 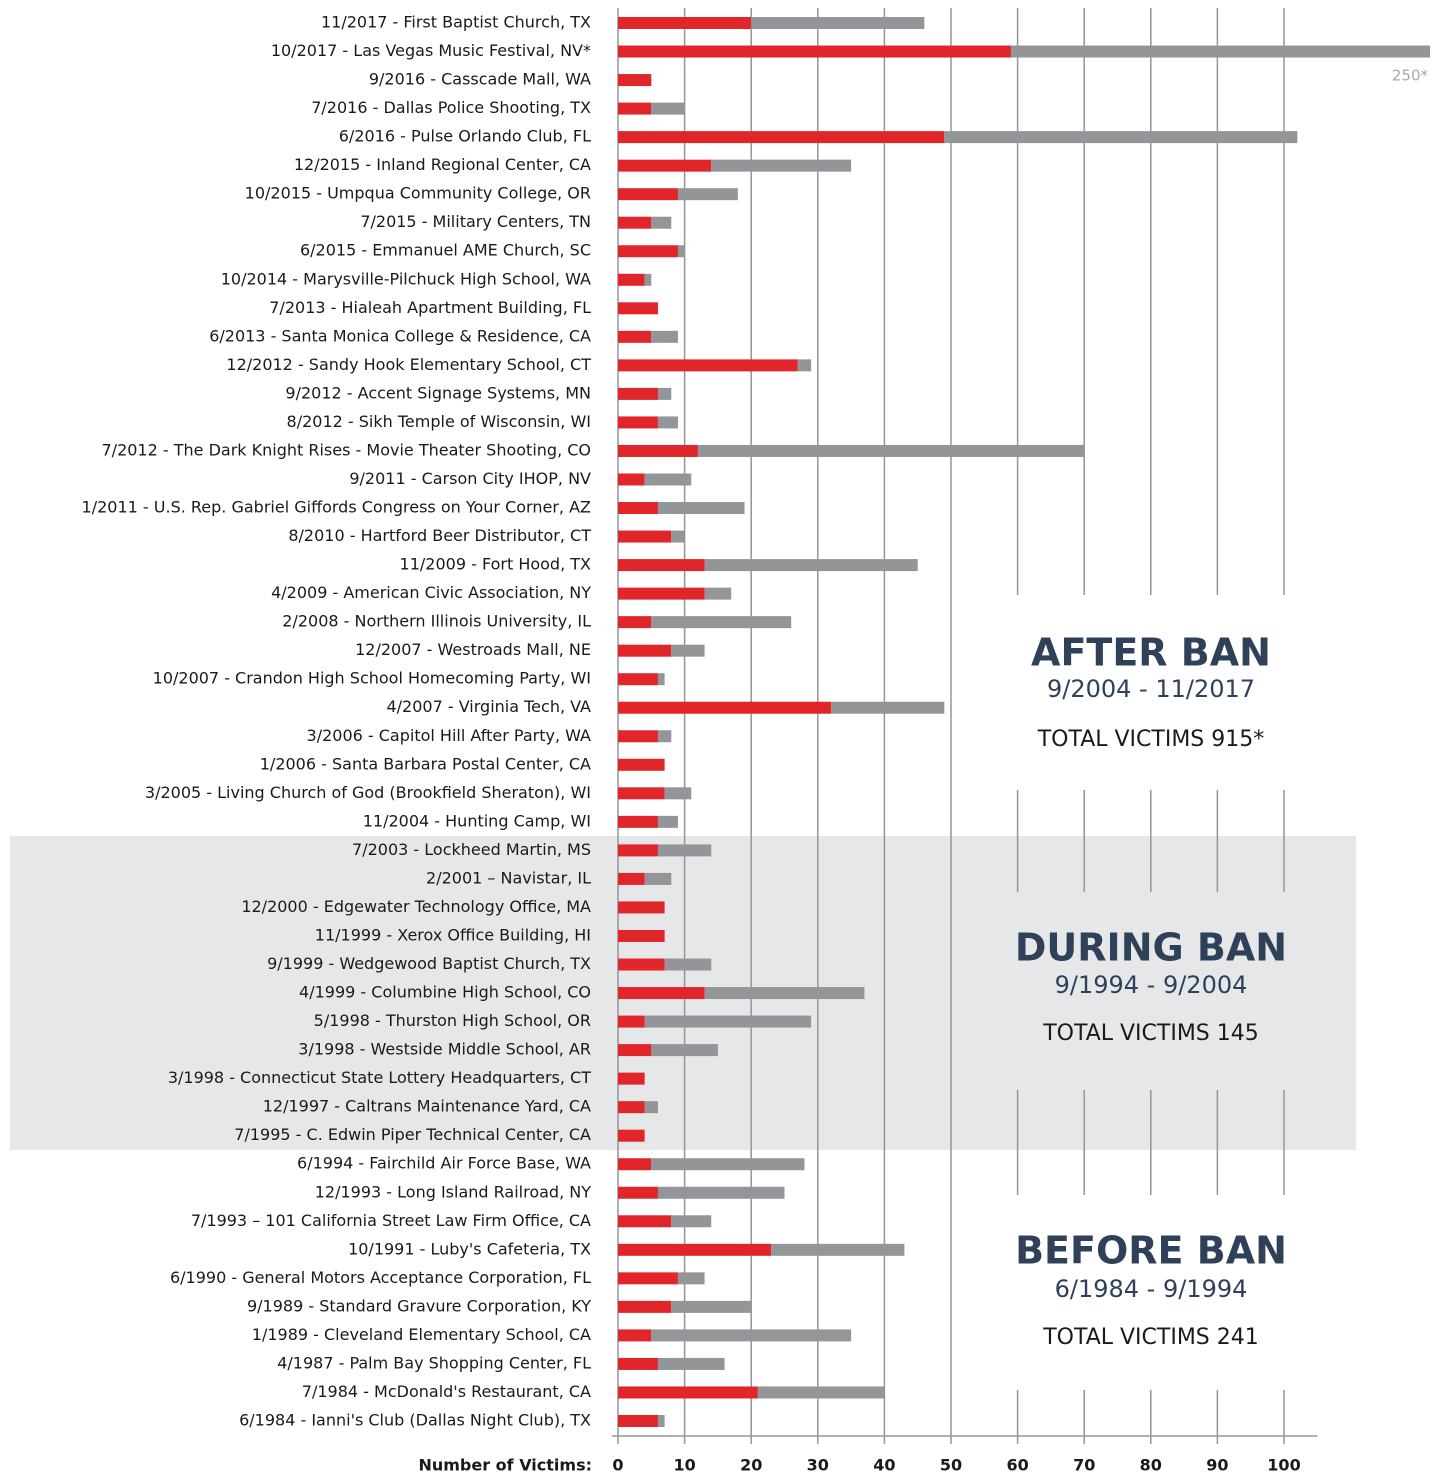 What do you see at coordinates (884, 1465) in the screenshot?
I see `x-tick-label: 40` at bounding box center [884, 1465].